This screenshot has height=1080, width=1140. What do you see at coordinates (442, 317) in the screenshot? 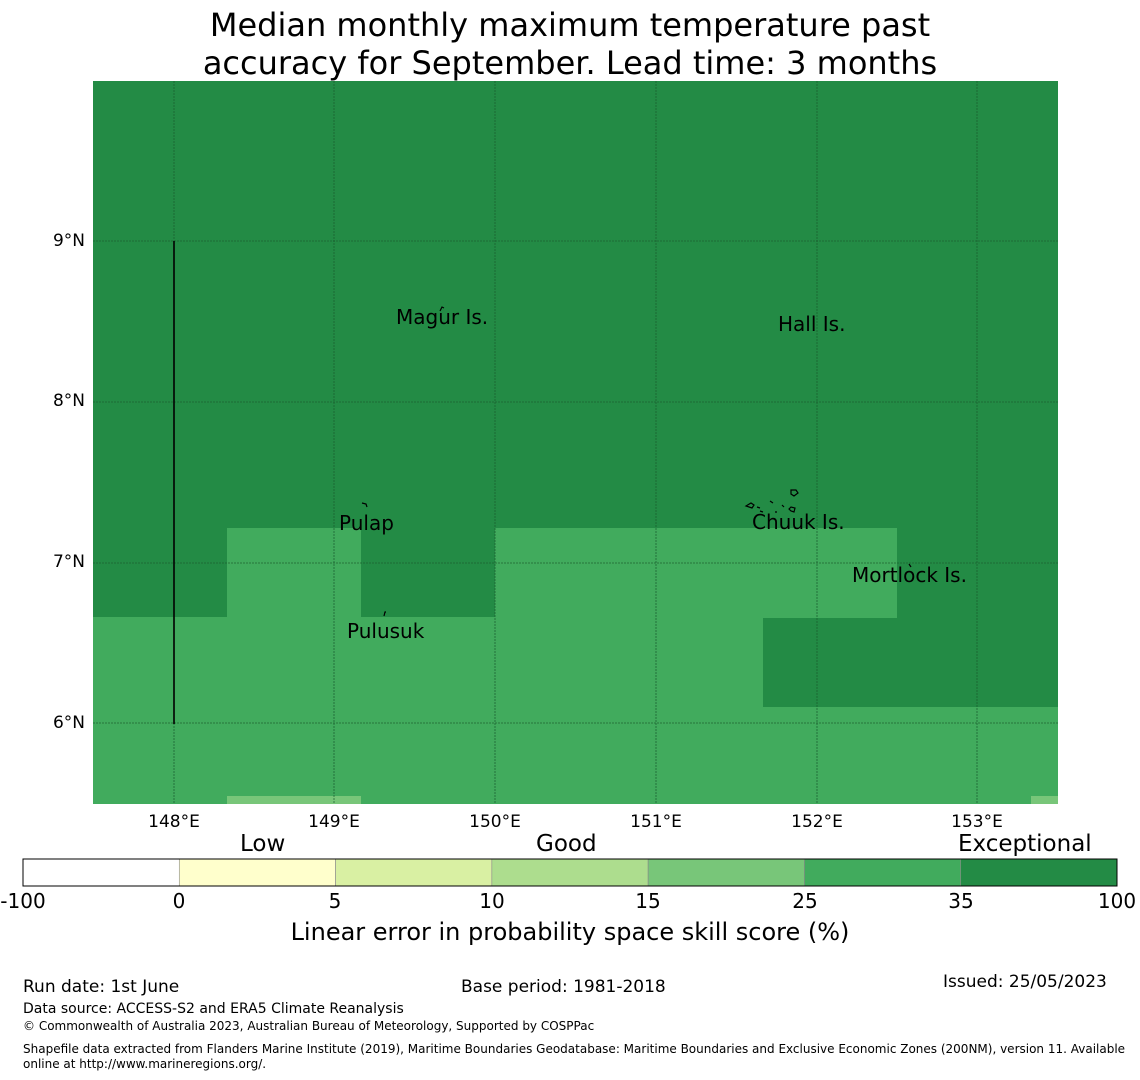
I see `place-label-magur: Magur Is.` at bounding box center [442, 317].